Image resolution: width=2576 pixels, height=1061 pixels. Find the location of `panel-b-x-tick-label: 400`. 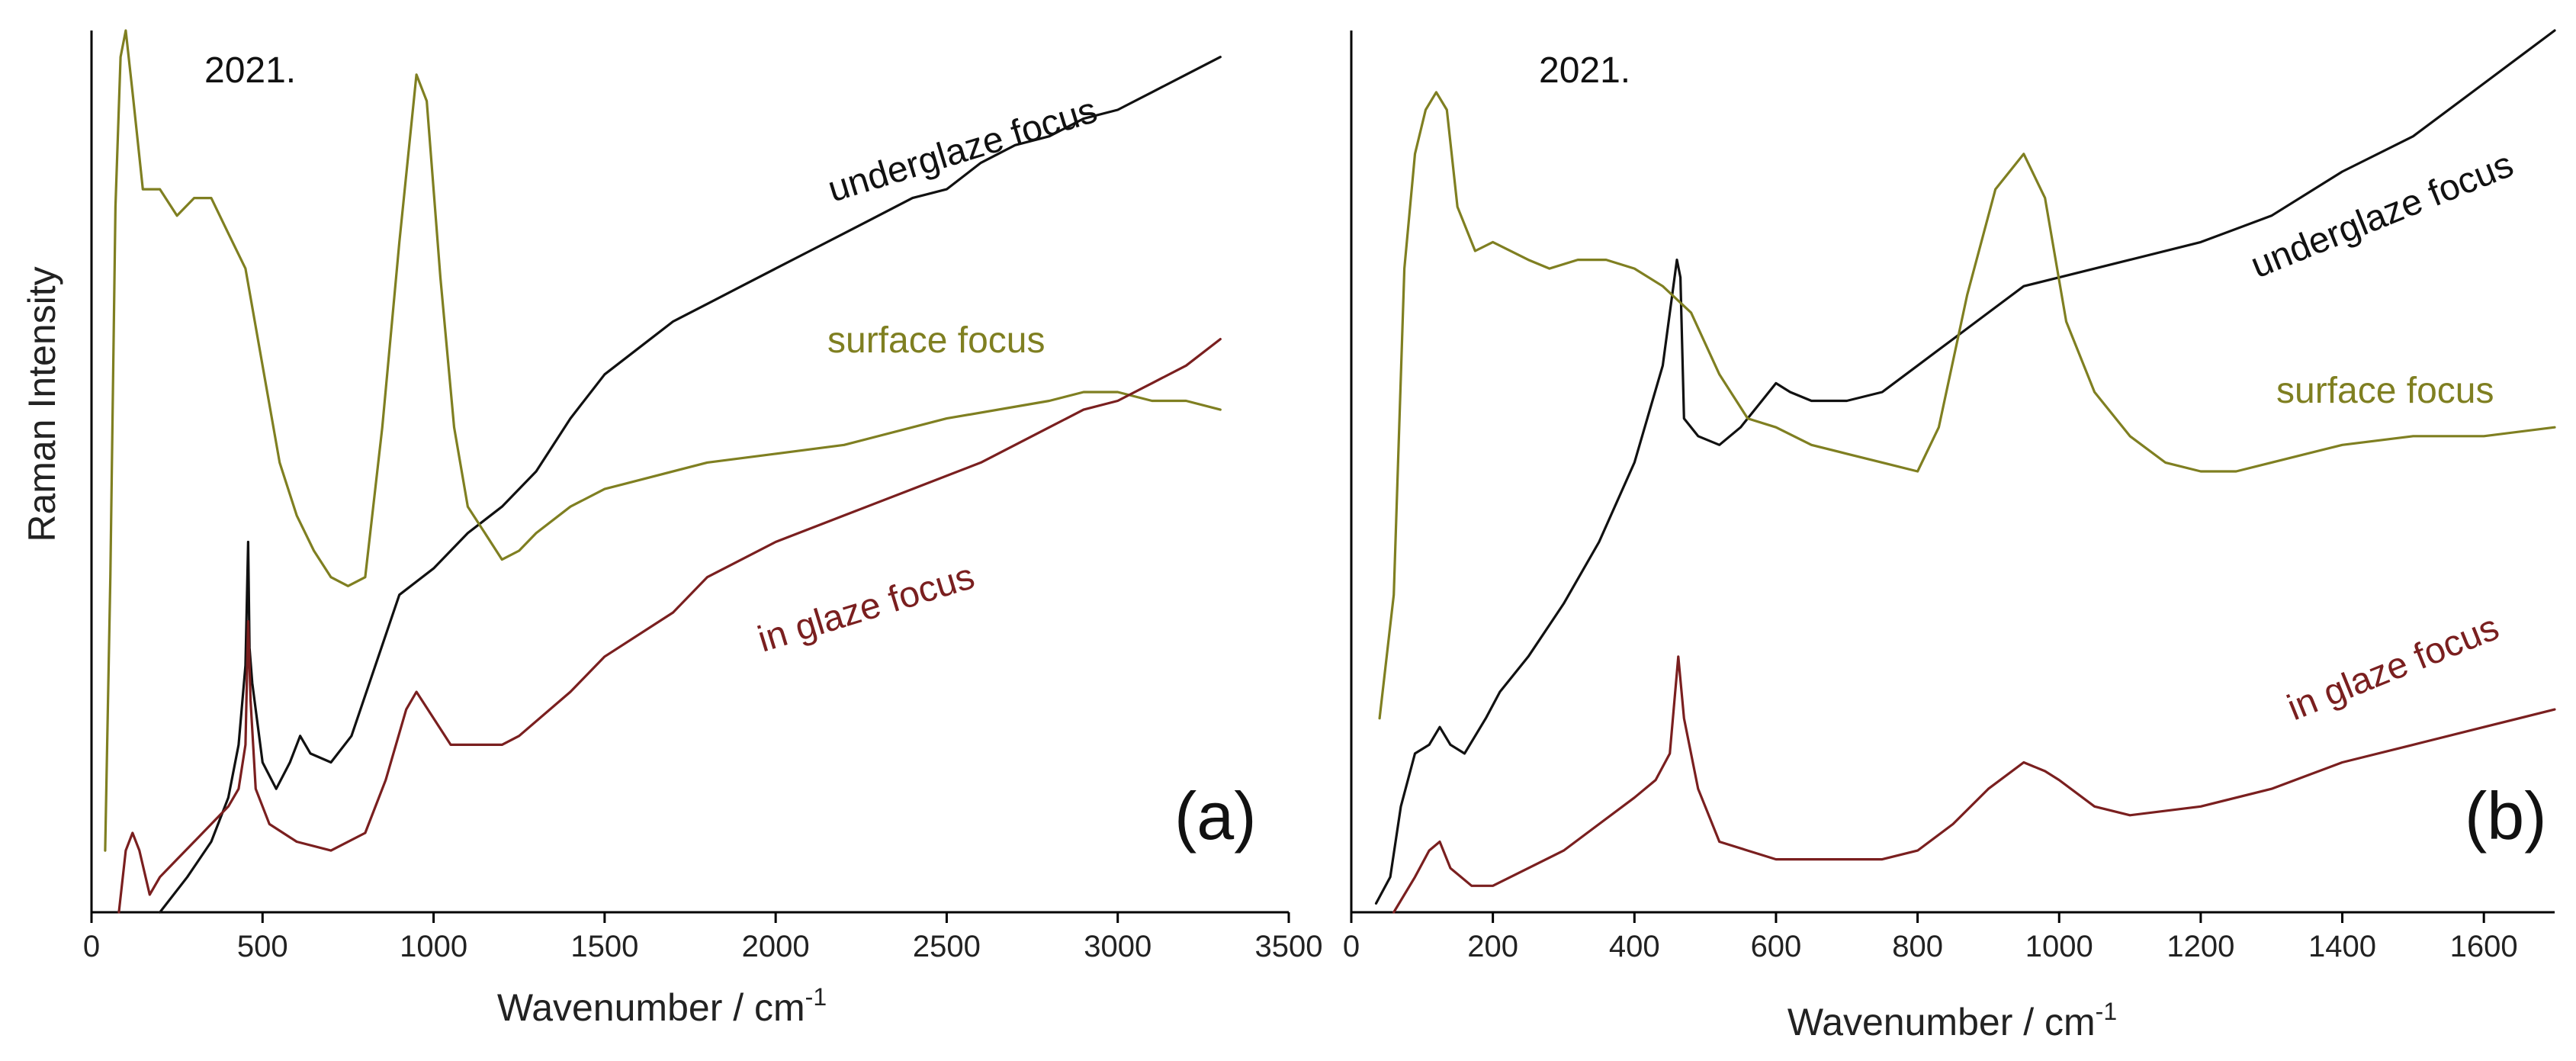

panel-b-x-tick-label: 400 is located at coordinates (1634, 946).